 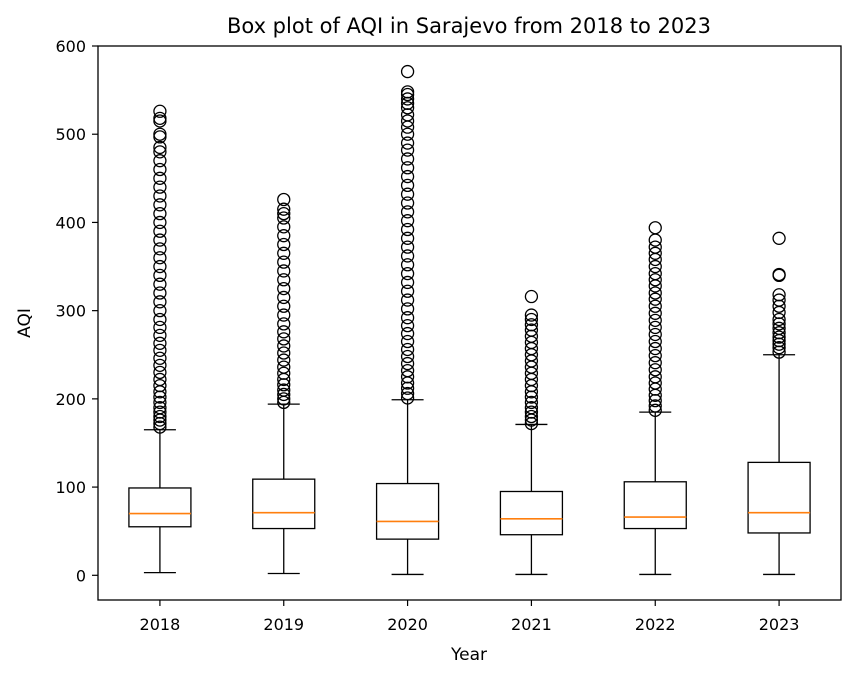 I want to click on x-tick-label: 2021, so click(x=531, y=624).